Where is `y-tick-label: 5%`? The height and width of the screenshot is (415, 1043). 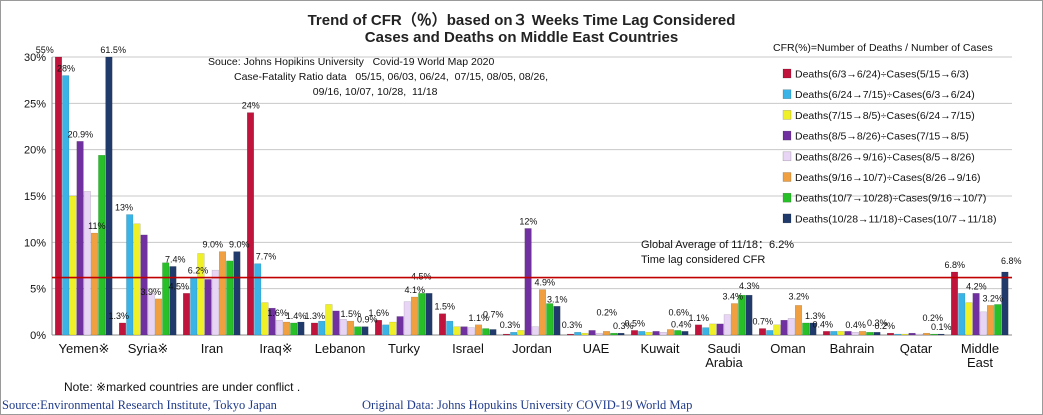 y-tick-label: 5% is located at coordinates (38, 290).